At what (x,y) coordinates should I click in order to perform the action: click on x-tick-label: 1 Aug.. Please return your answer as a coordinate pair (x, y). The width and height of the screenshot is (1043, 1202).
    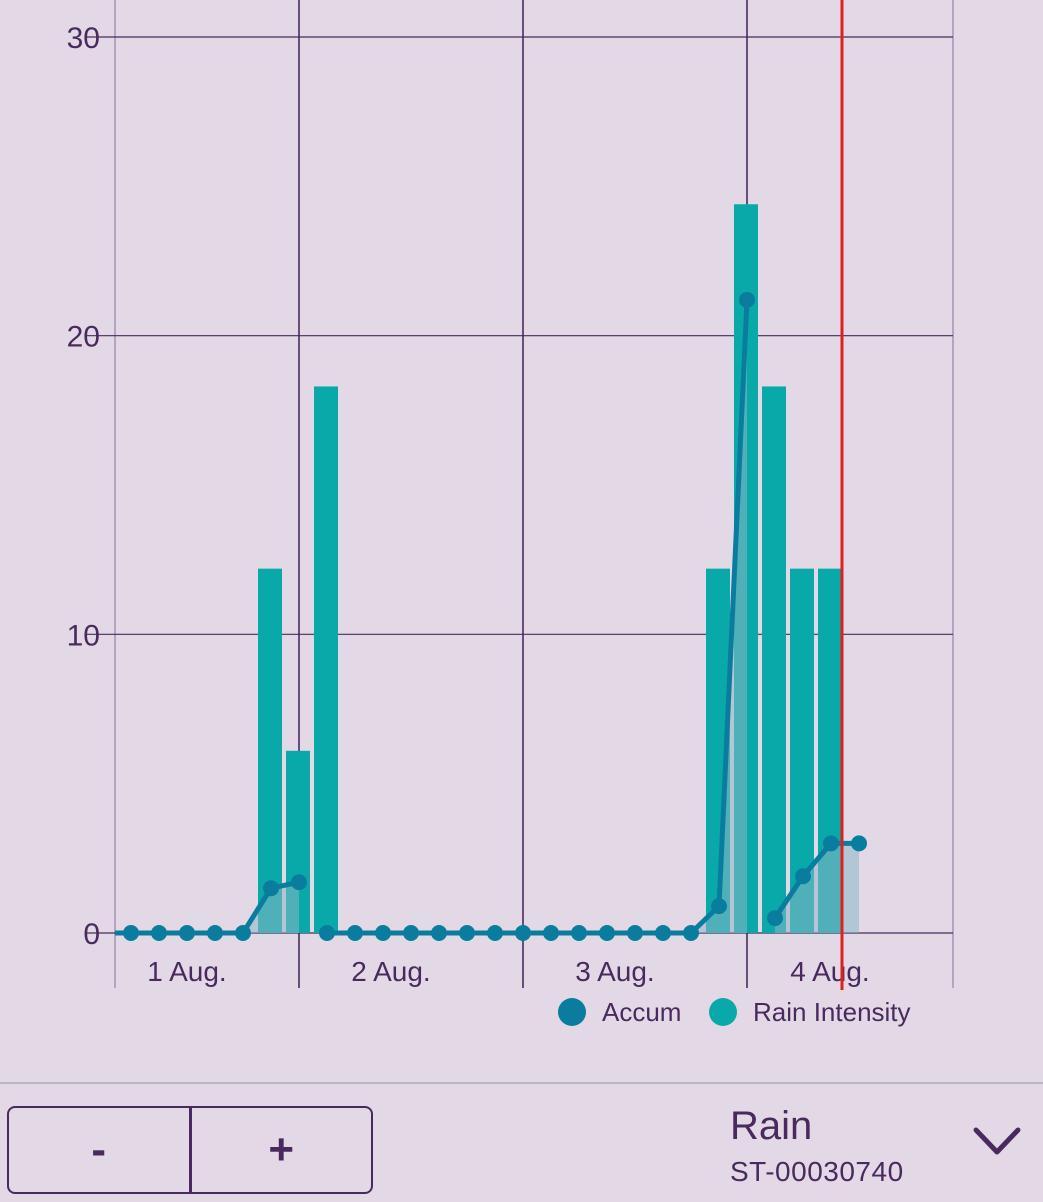
    Looking at the image, I should click on (186, 971).